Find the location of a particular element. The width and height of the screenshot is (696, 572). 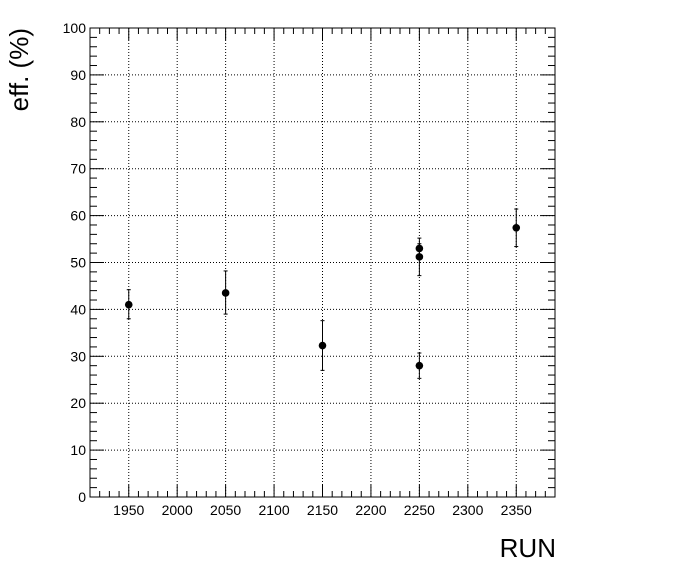

y-tick-label: 30 is located at coordinates (78, 356).